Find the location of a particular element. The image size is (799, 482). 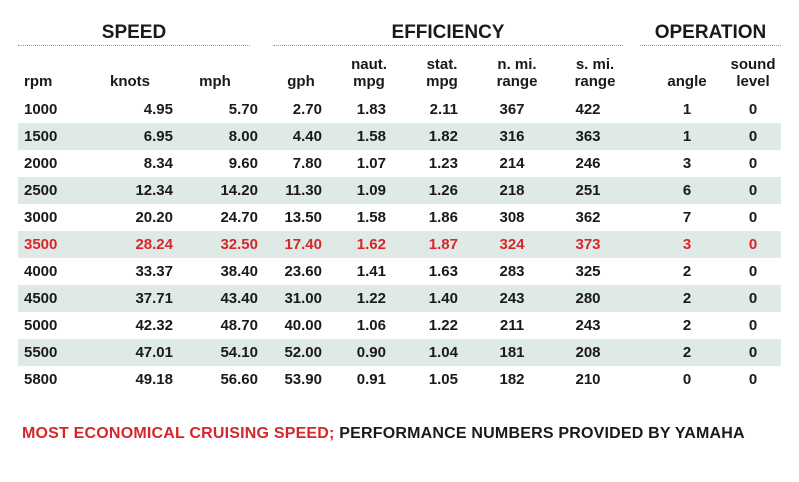

cell-n-mi-range: 243 is located at coordinates (512, 298).